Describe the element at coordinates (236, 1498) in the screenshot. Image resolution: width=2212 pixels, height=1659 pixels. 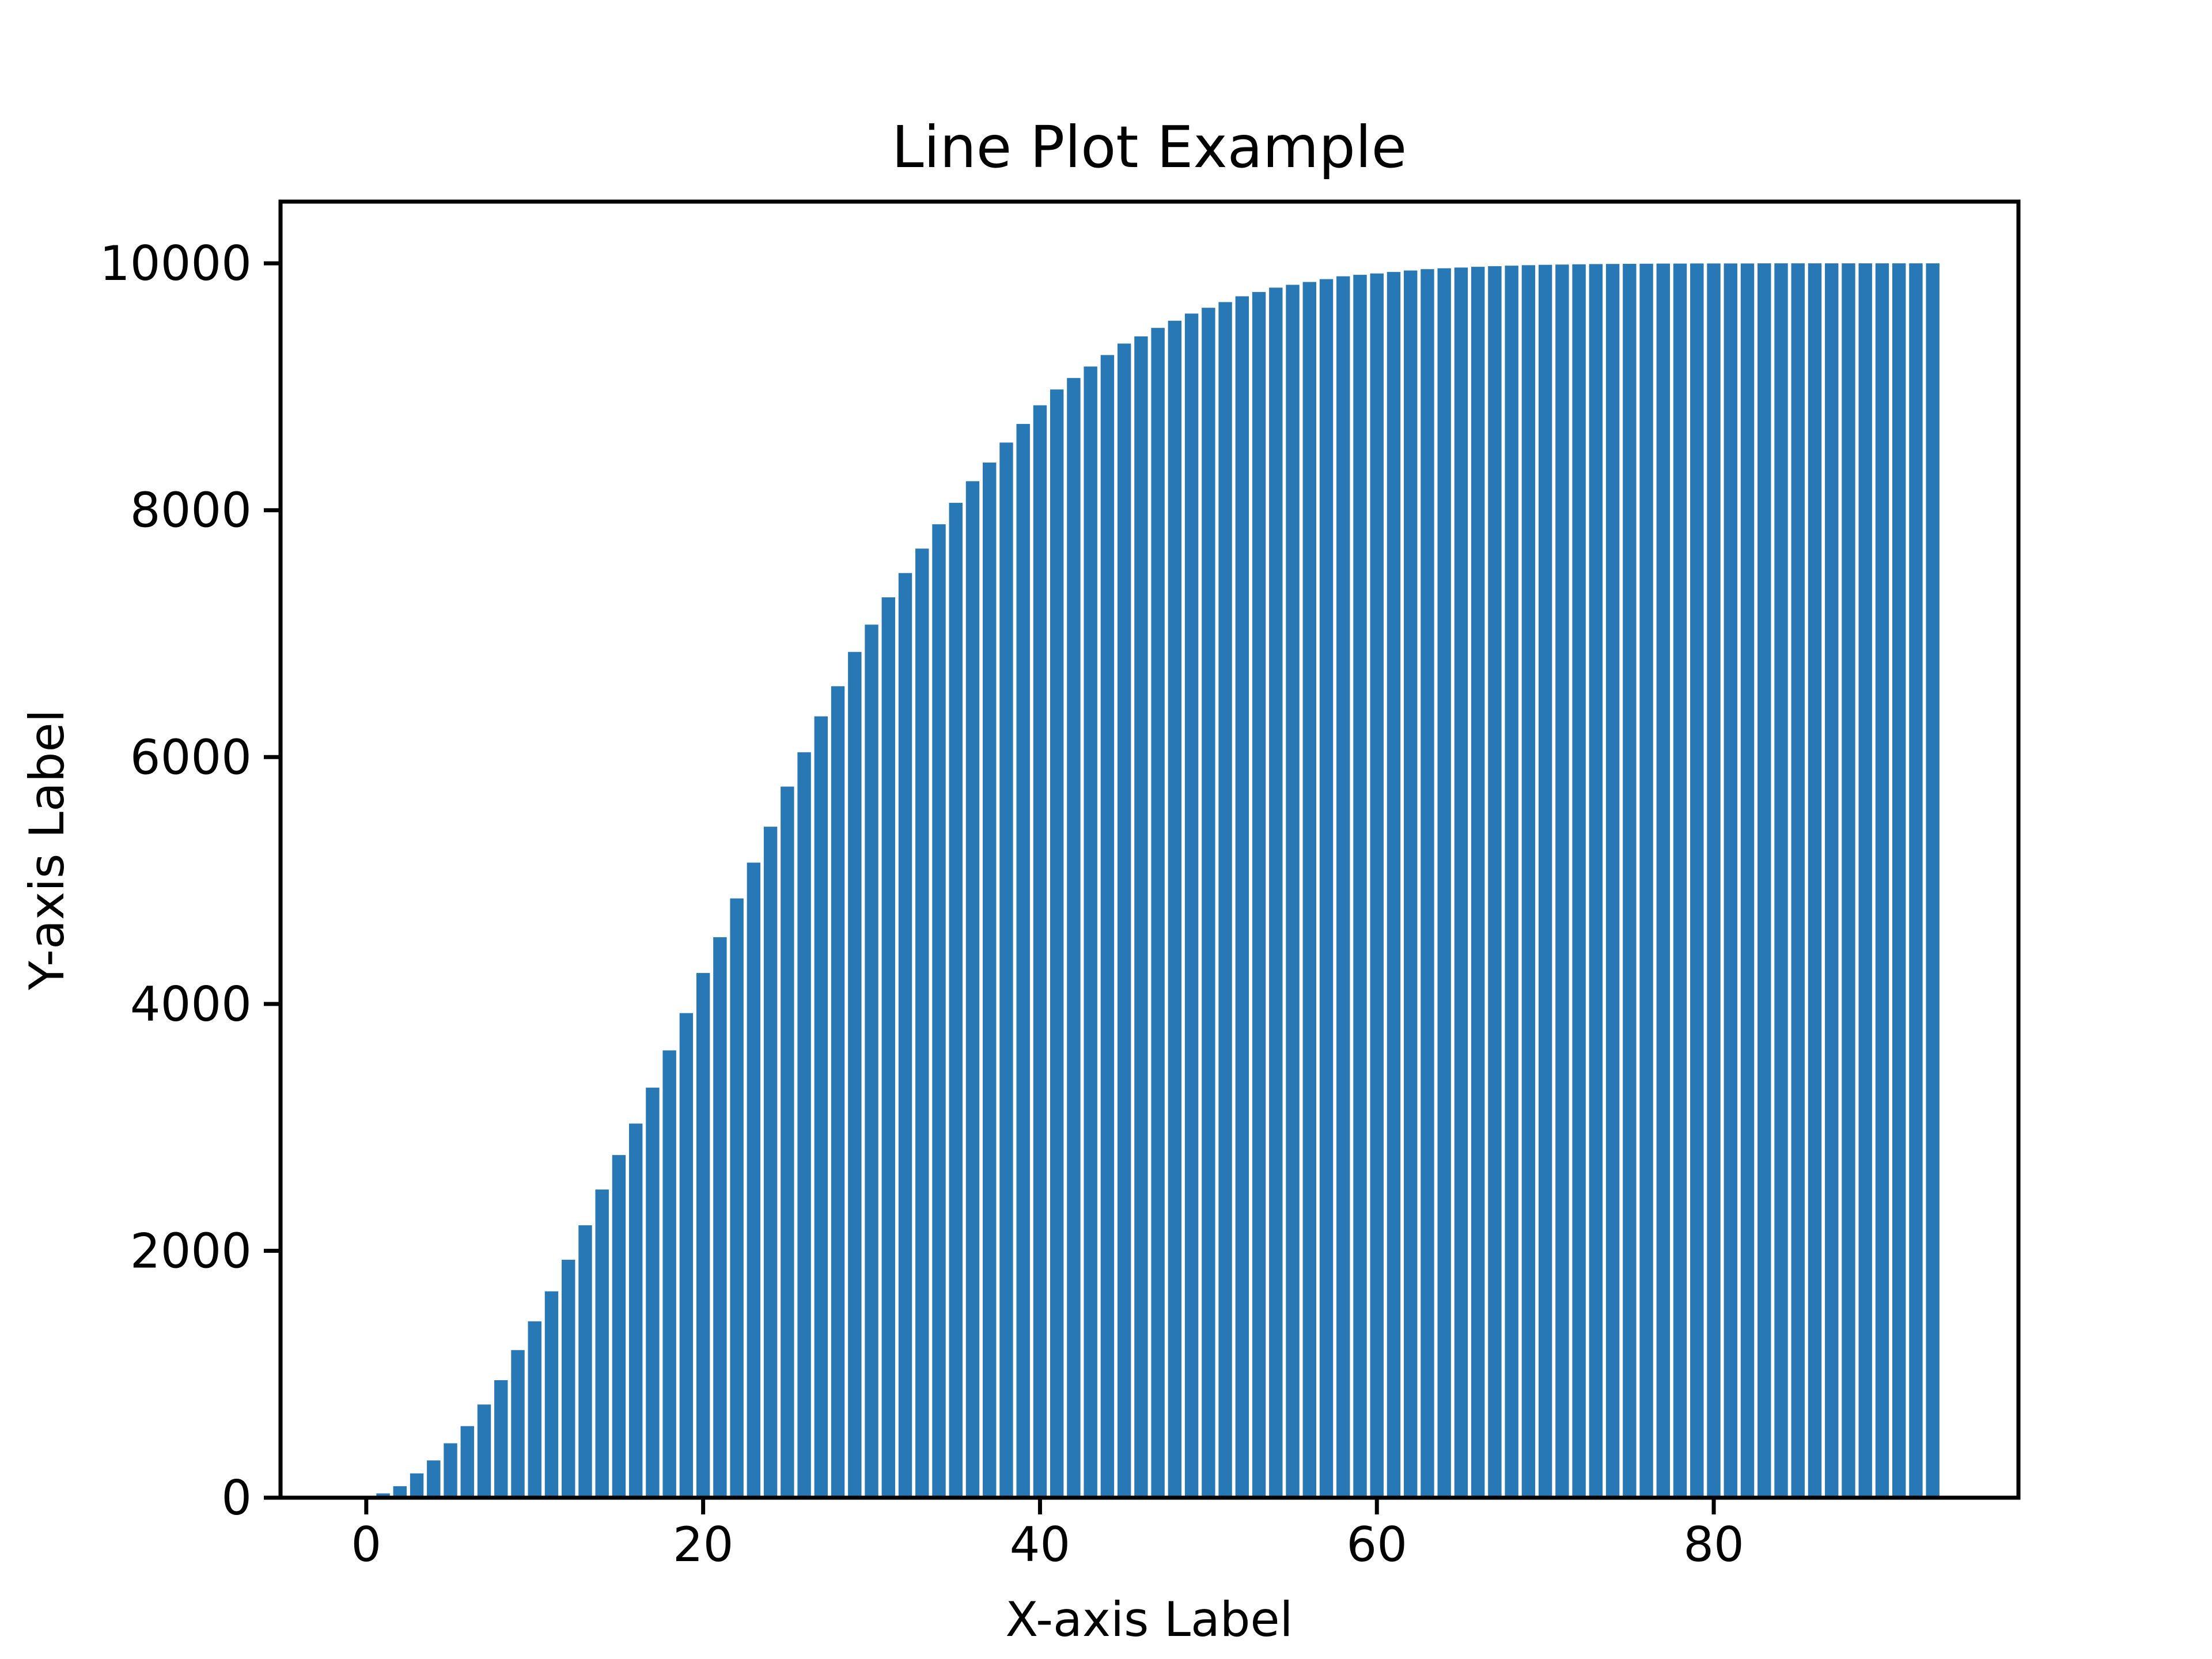
I see `y-tick-label: 0` at that location.